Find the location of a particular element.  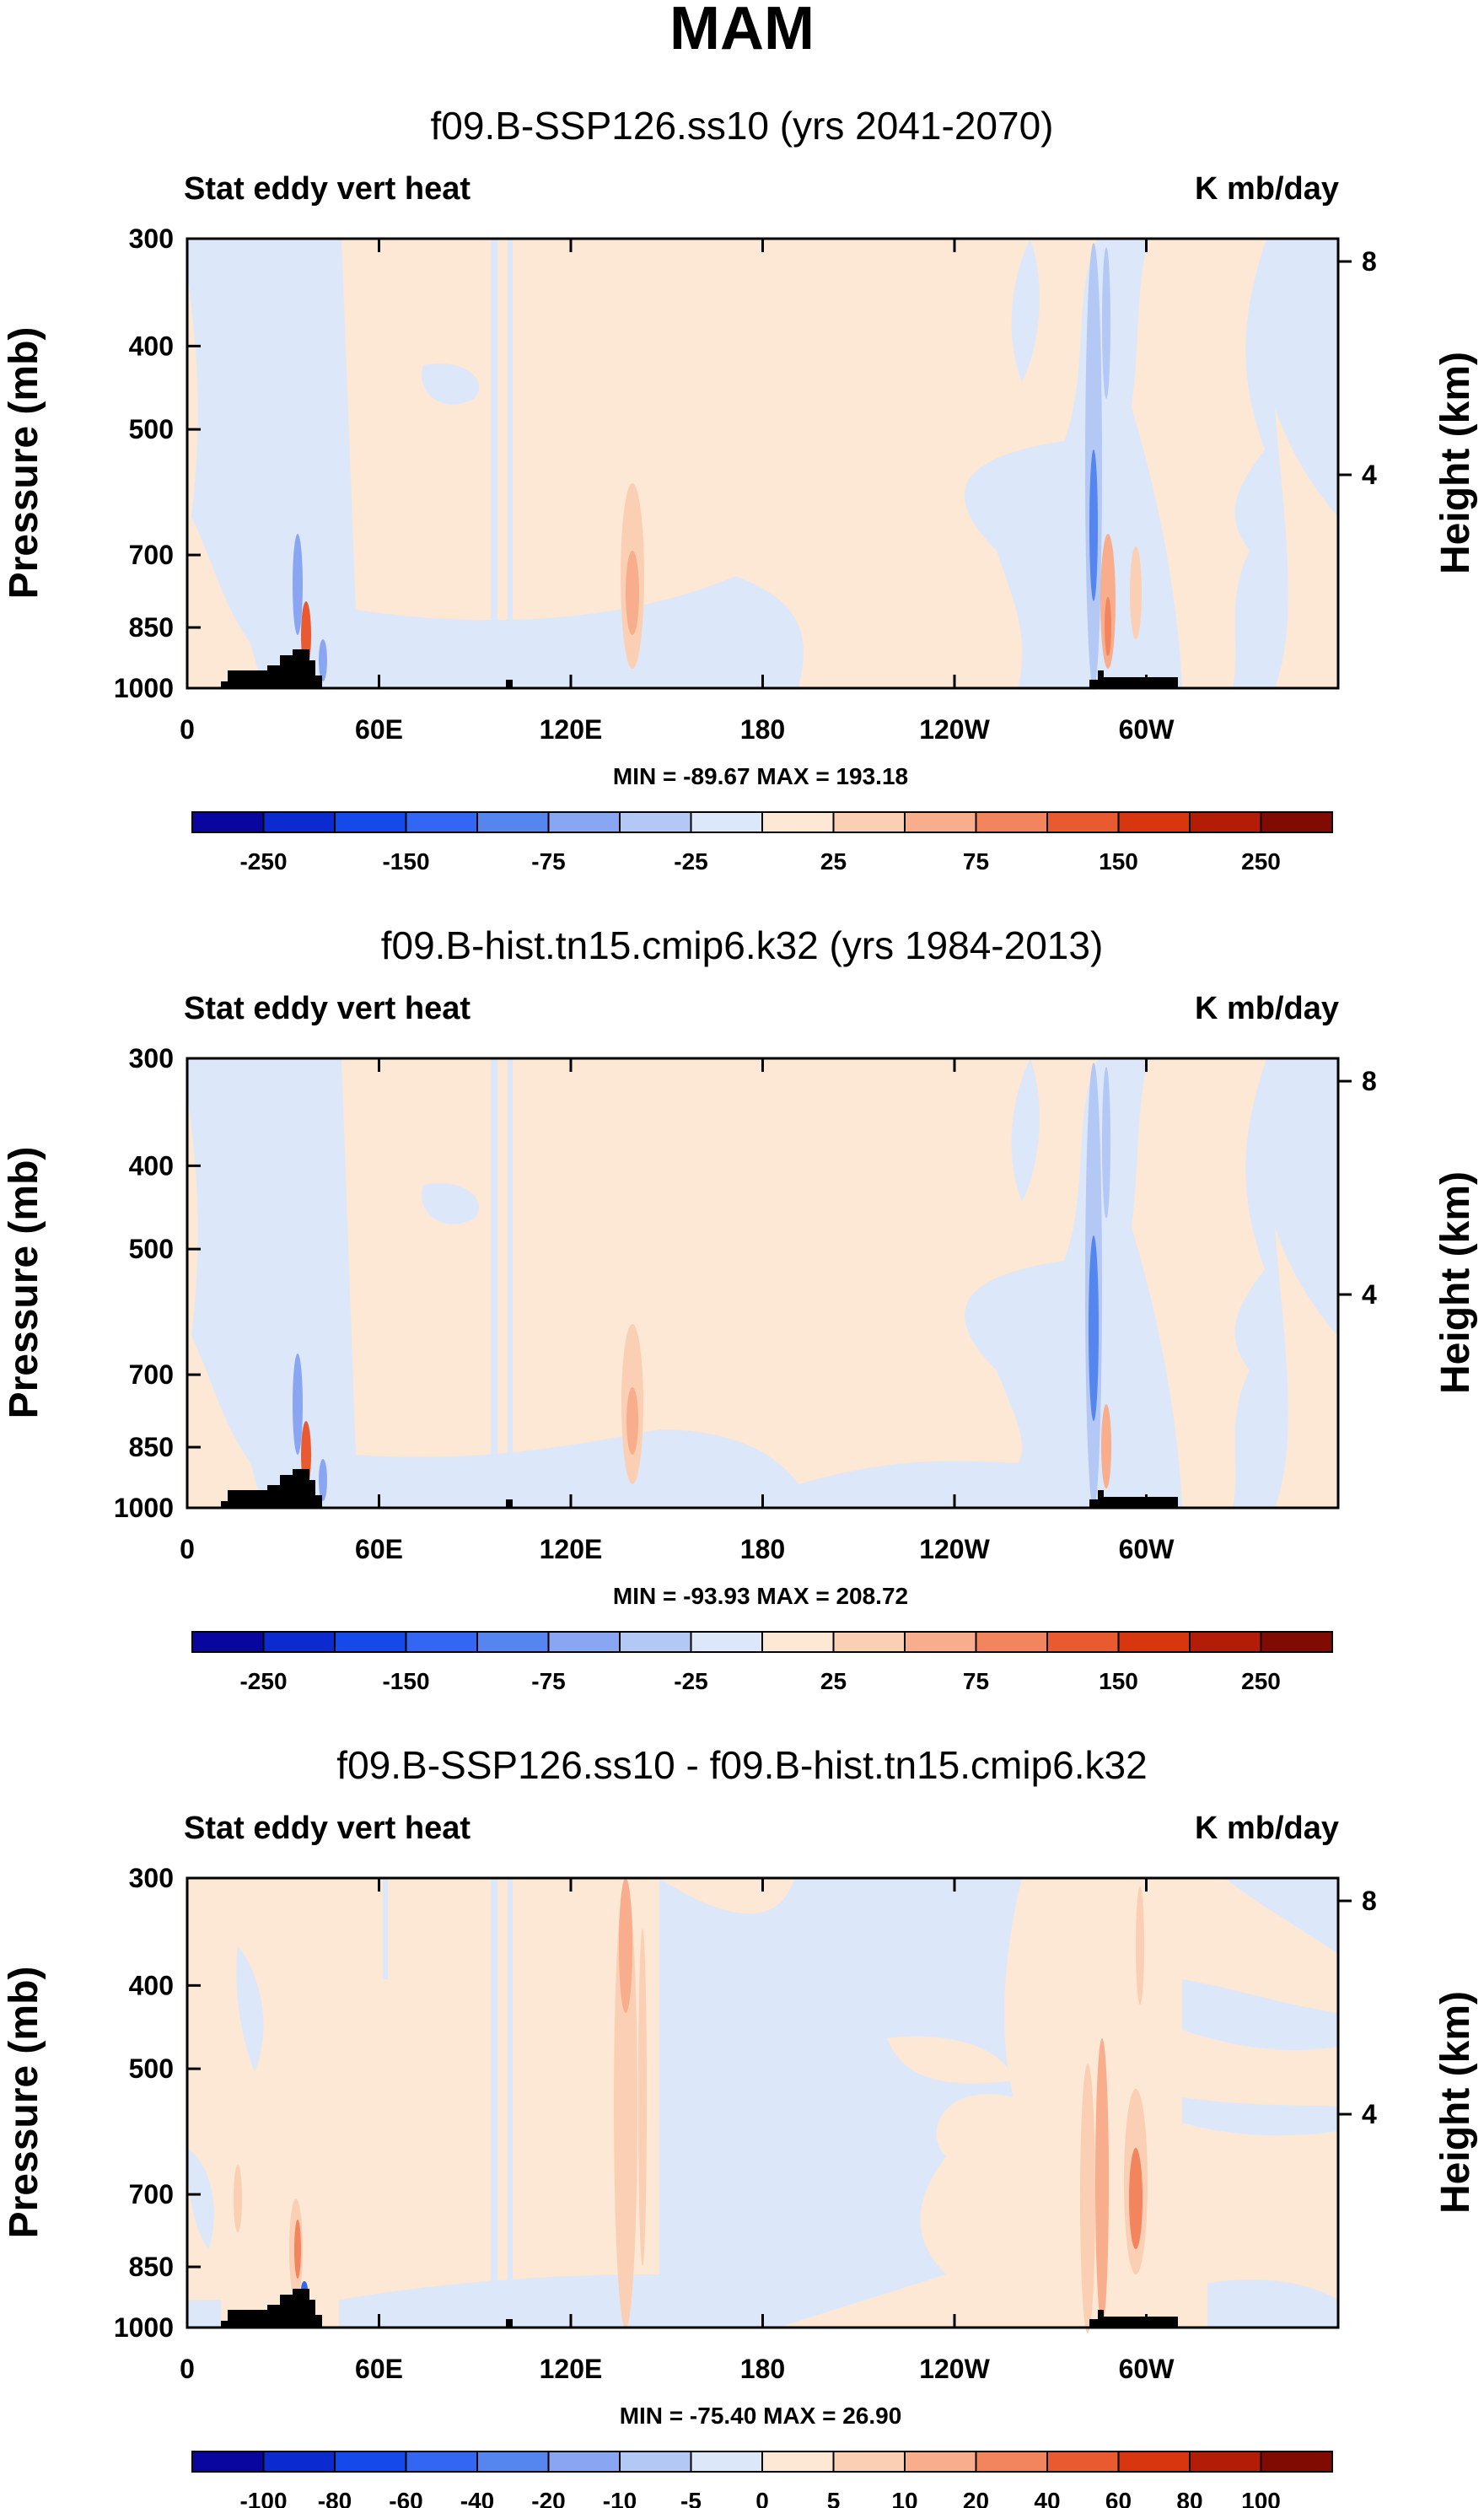

colorbar-label: 75 is located at coordinates (976, 1681).